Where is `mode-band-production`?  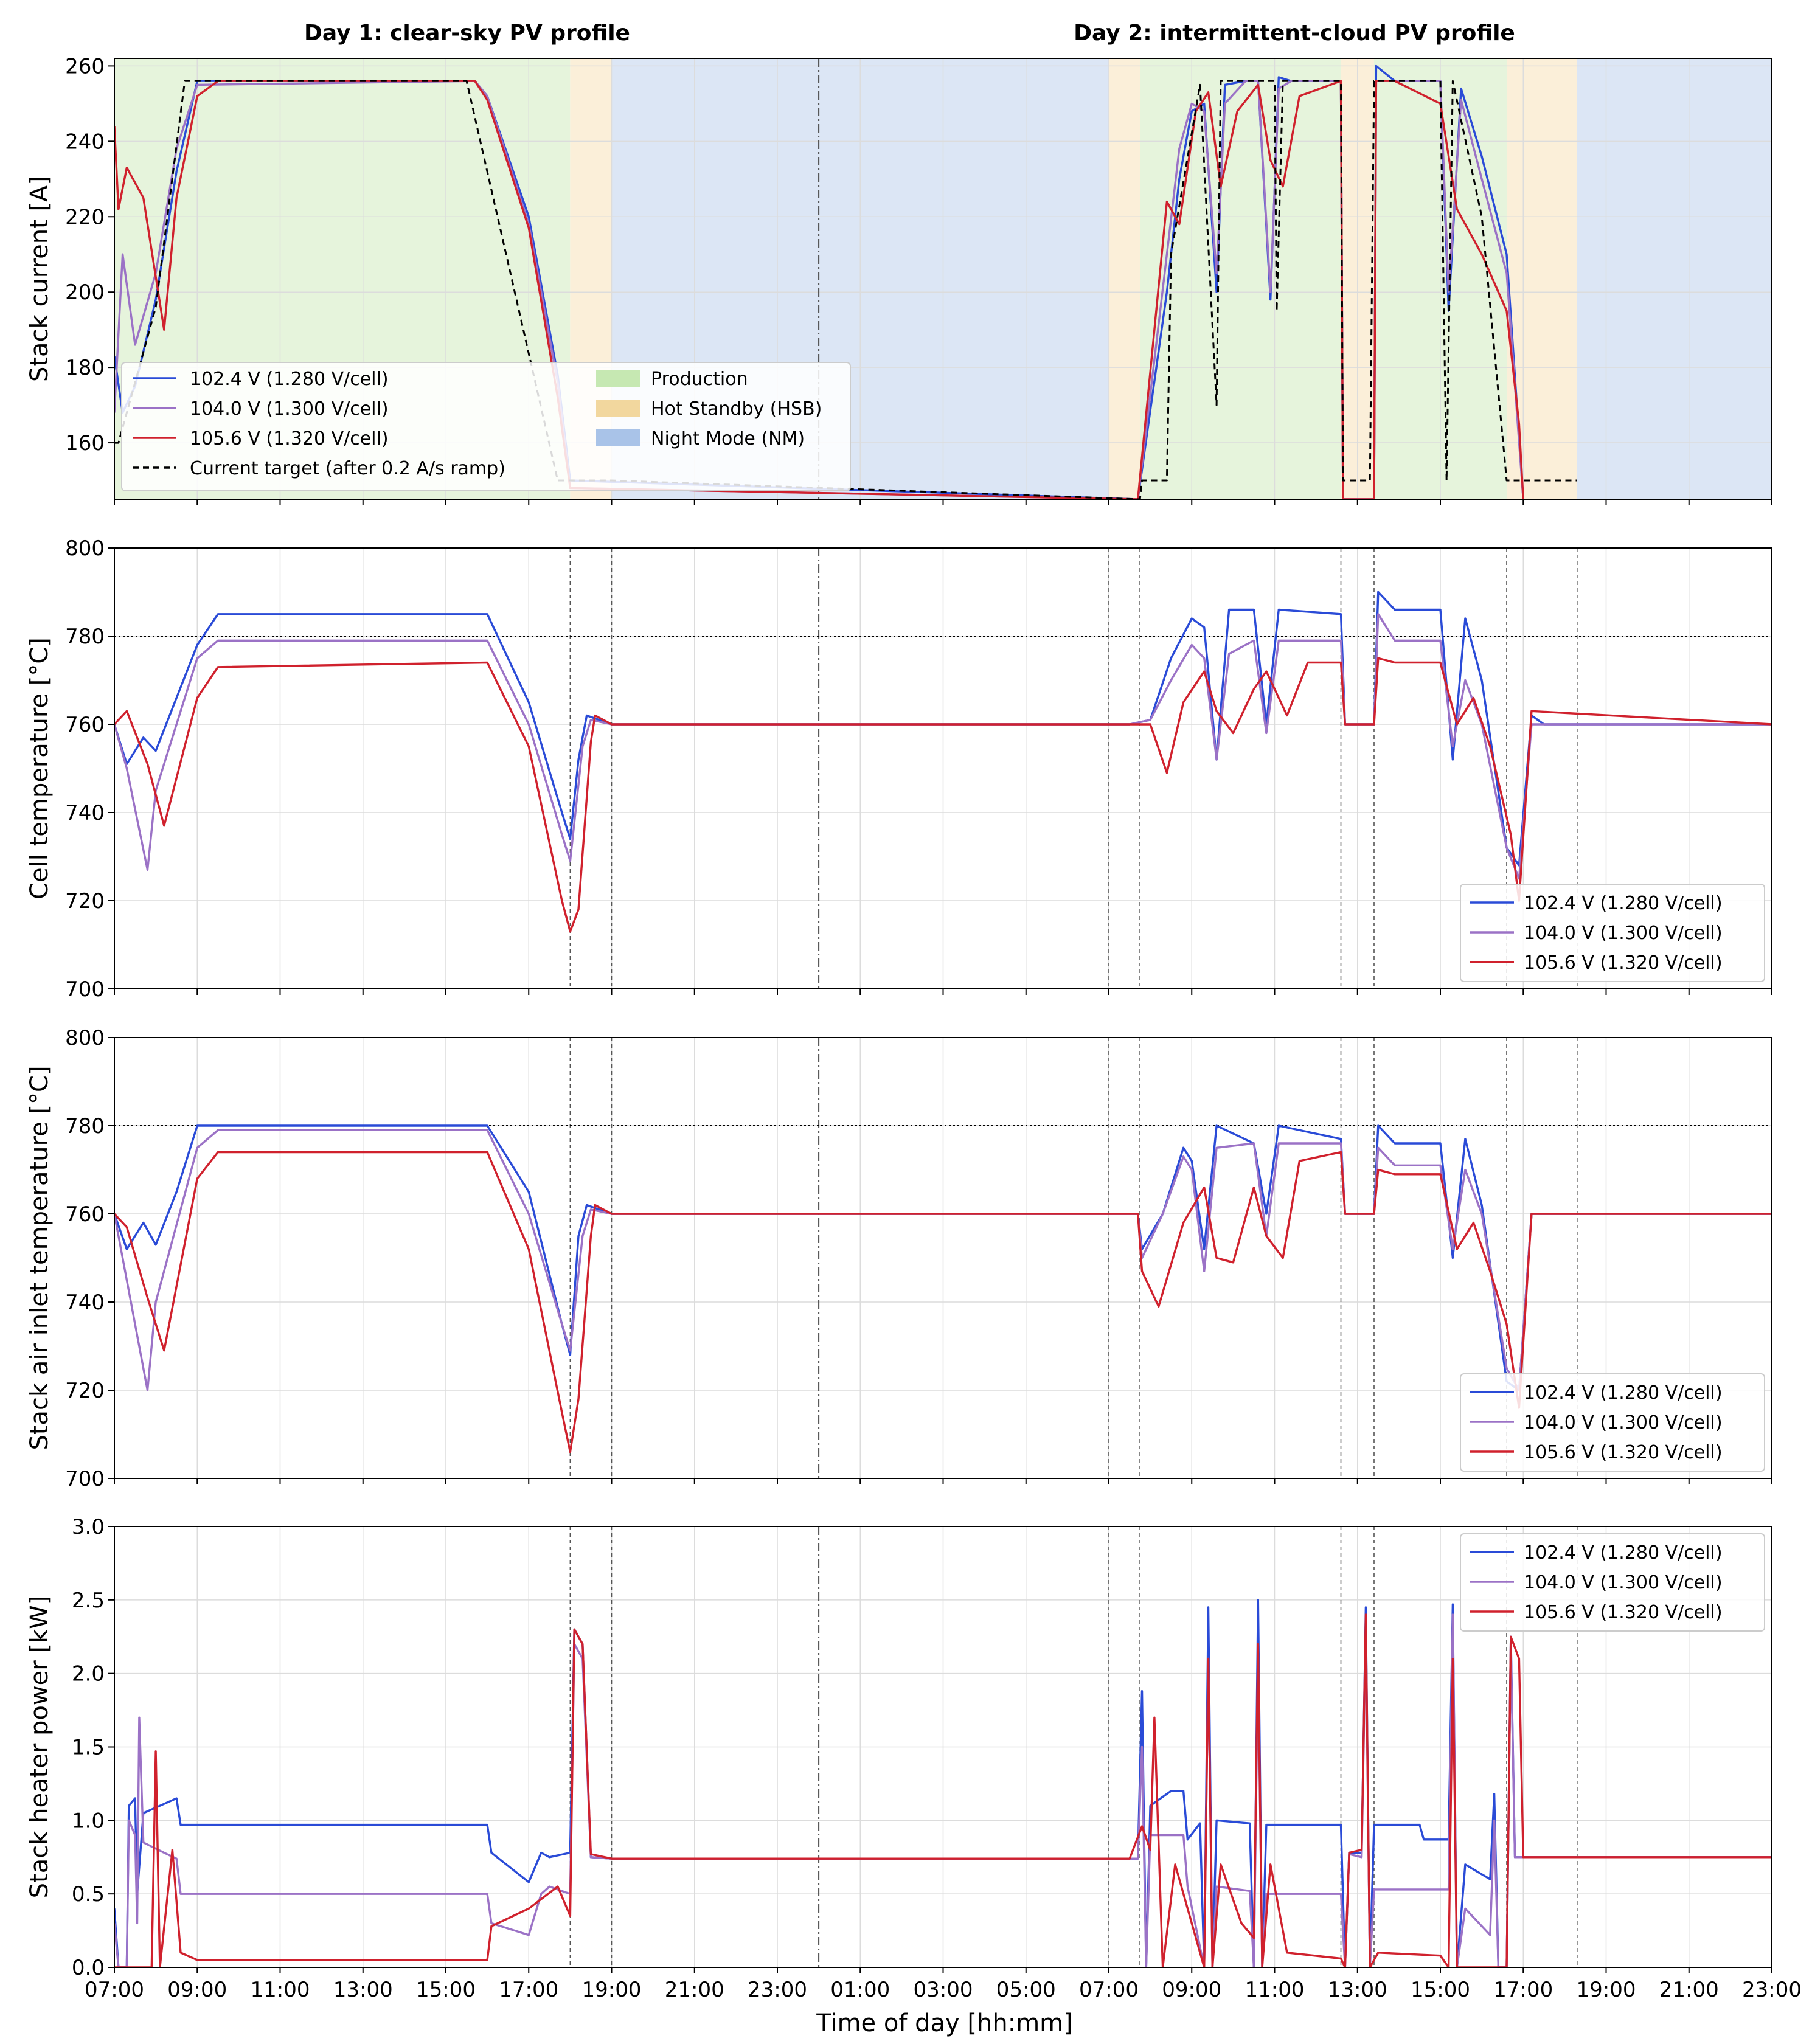 mode-band-production is located at coordinates (1240, 278).